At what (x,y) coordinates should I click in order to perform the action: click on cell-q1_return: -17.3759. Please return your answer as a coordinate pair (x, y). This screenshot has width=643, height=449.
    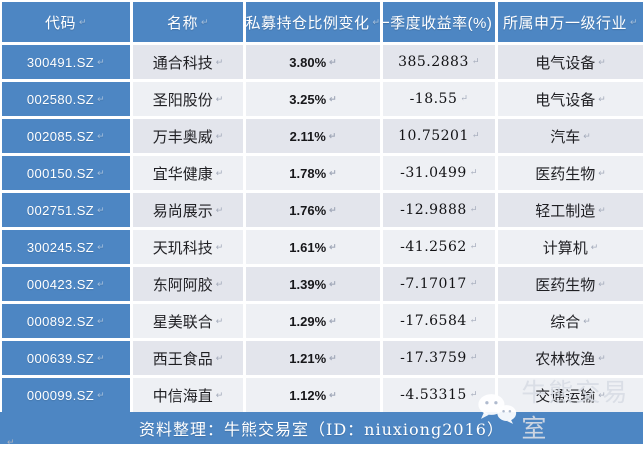
    Looking at the image, I should click on (439, 358).